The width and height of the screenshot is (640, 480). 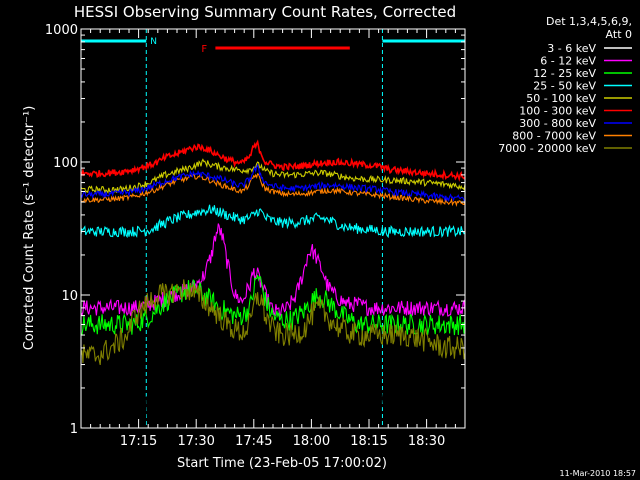 What do you see at coordinates (204, 49) in the screenshot?
I see `flare-marker-label: F` at bounding box center [204, 49].